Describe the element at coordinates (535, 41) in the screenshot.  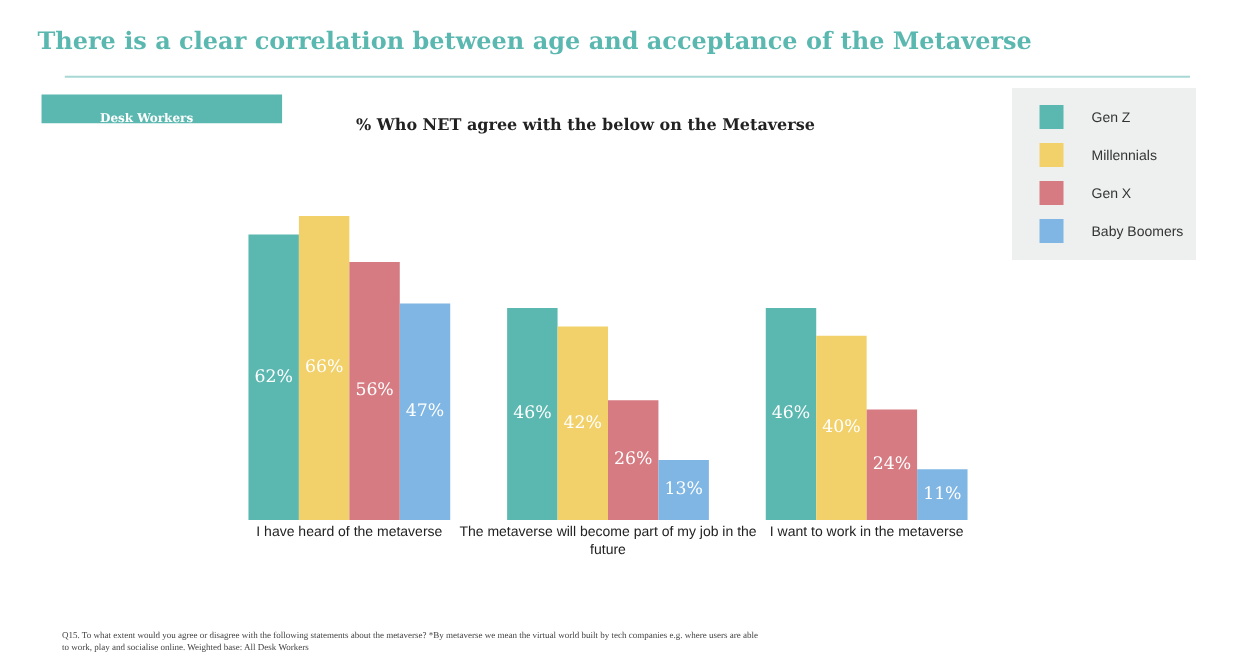
I see `chart-title: There is a clear correlation between age and acceptance of the Metaverse` at that location.